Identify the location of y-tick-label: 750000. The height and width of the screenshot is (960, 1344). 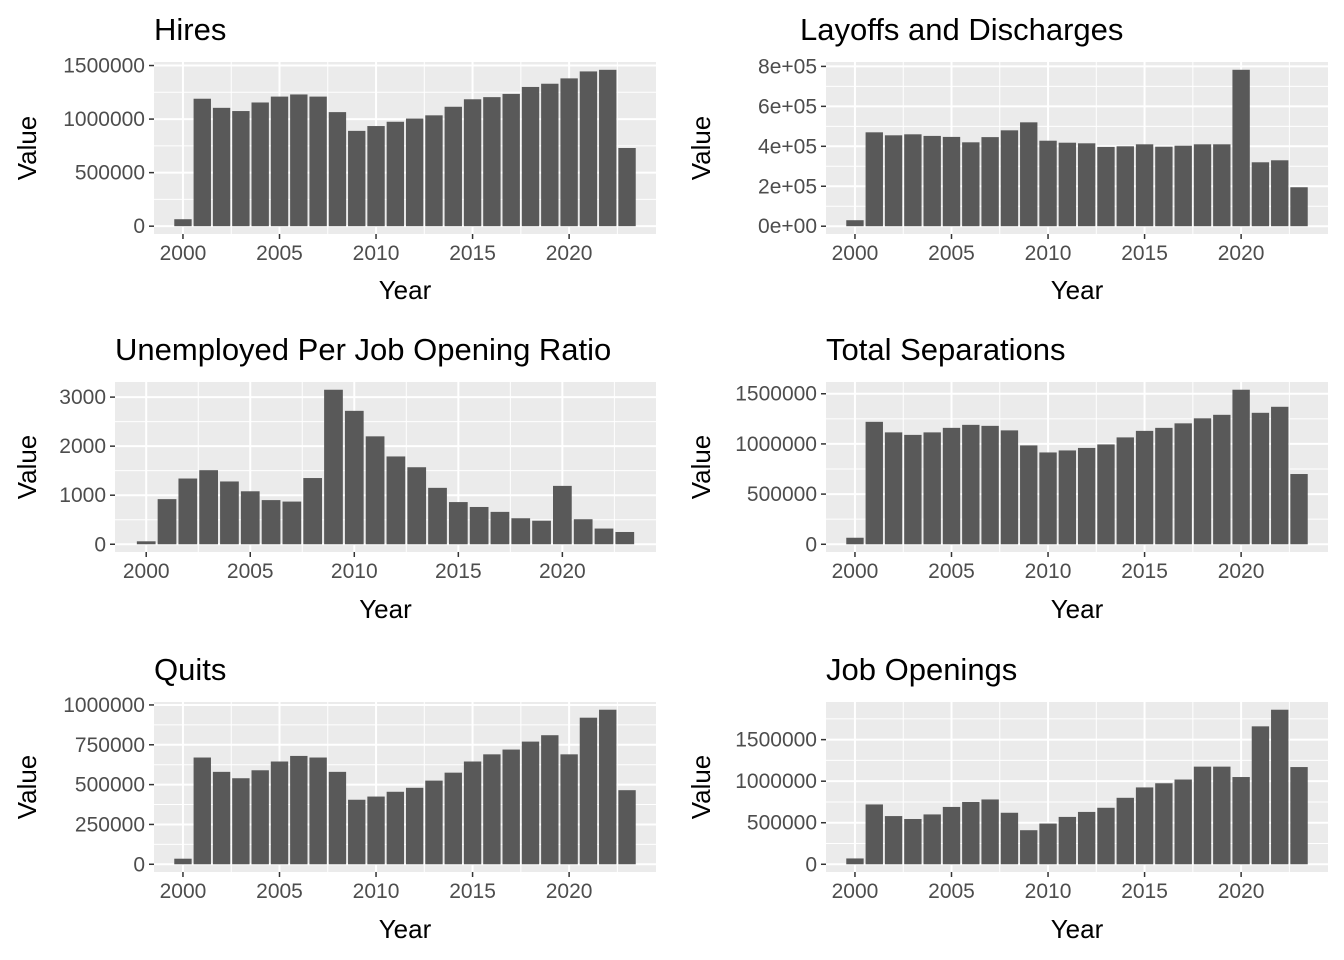
(110, 745).